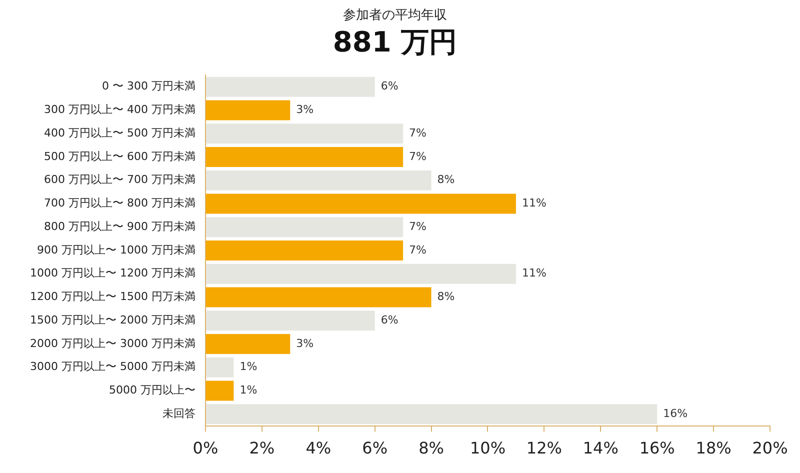 Image resolution: width=800 pixels, height=473 pixels. What do you see at coordinates (657, 448) in the screenshot?
I see `x-tick-label: 16%` at bounding box center [657, 448].